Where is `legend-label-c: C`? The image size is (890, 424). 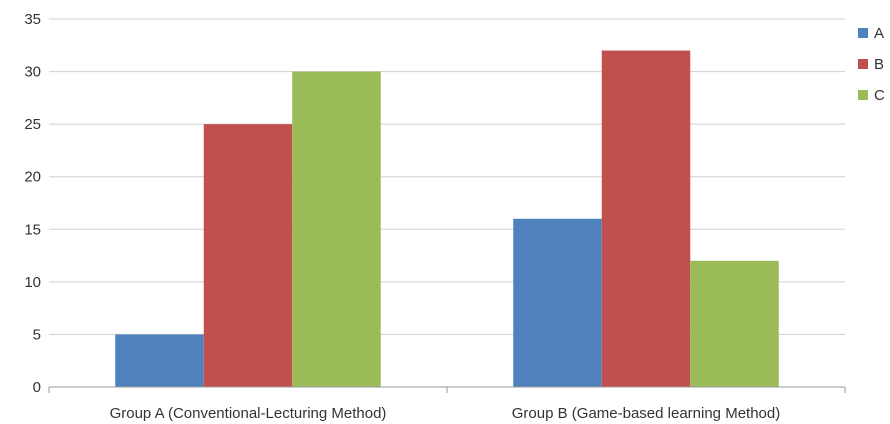 legend-label-c: C is located at coordinates (879, 95).